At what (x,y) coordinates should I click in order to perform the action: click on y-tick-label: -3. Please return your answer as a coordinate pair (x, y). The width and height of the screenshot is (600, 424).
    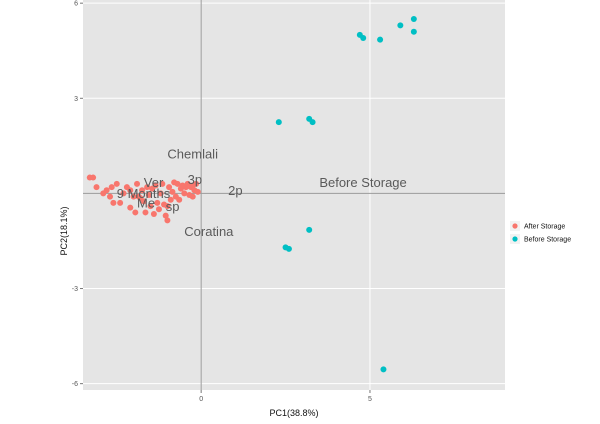
    Looking at the image, I should click on (75, 289).